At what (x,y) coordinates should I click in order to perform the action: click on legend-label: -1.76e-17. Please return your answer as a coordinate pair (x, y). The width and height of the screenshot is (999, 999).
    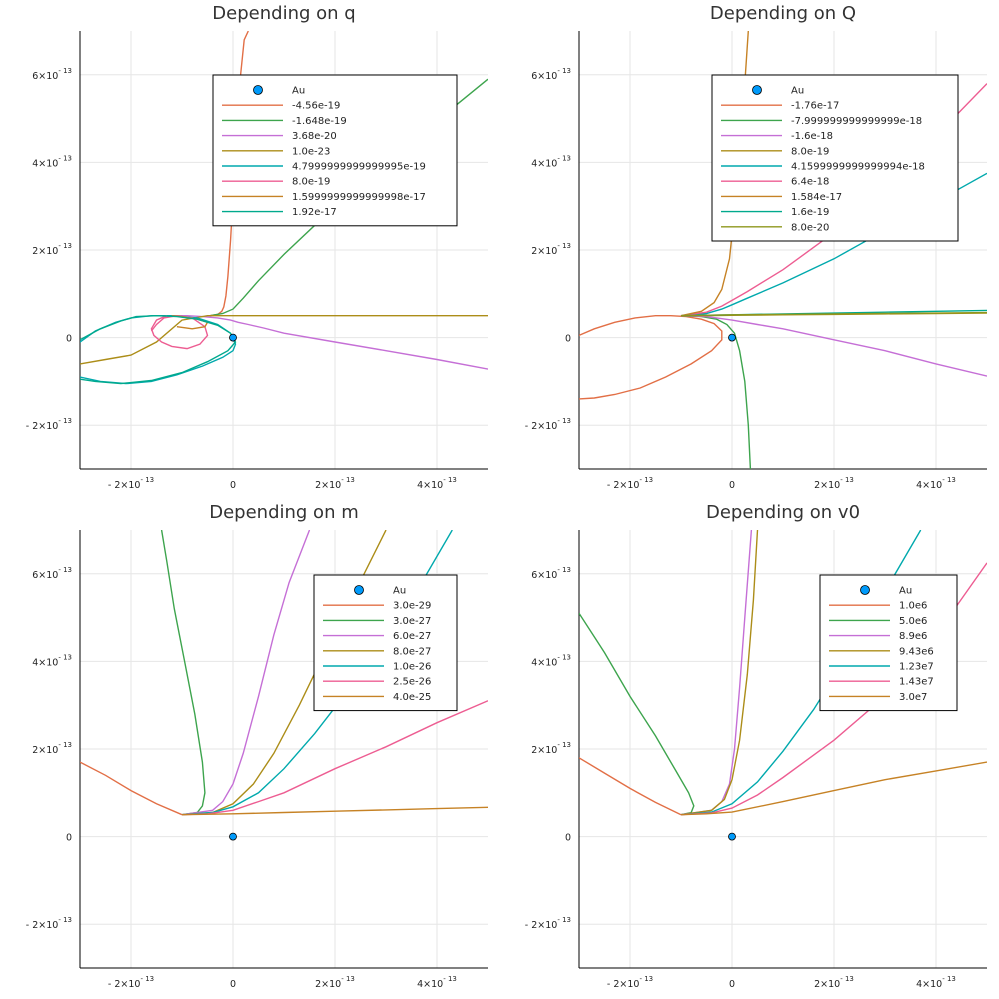
    Looking at the image, I should click on (815, 106).